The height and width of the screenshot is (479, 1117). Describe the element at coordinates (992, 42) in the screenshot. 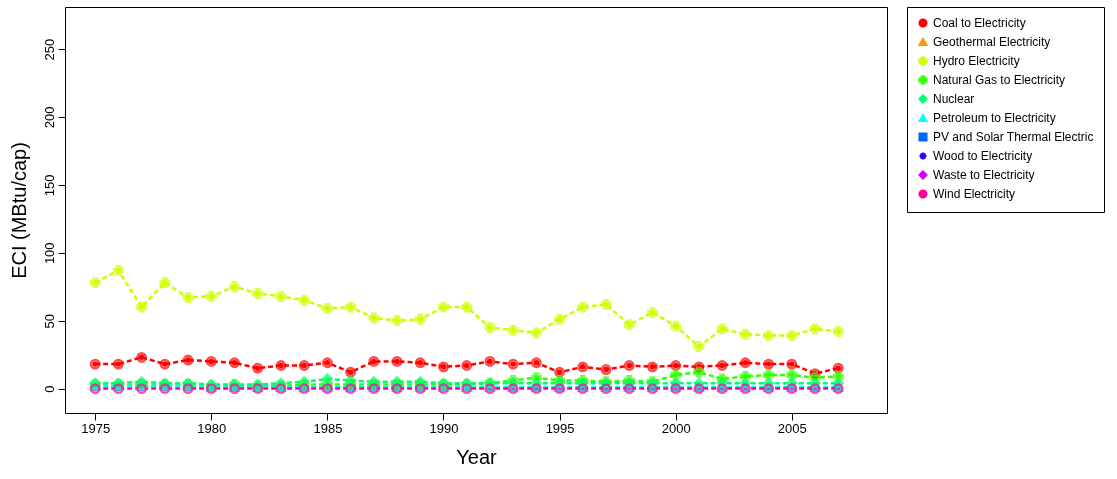

I see `legend-label: Geothermal Electricity` at that location.